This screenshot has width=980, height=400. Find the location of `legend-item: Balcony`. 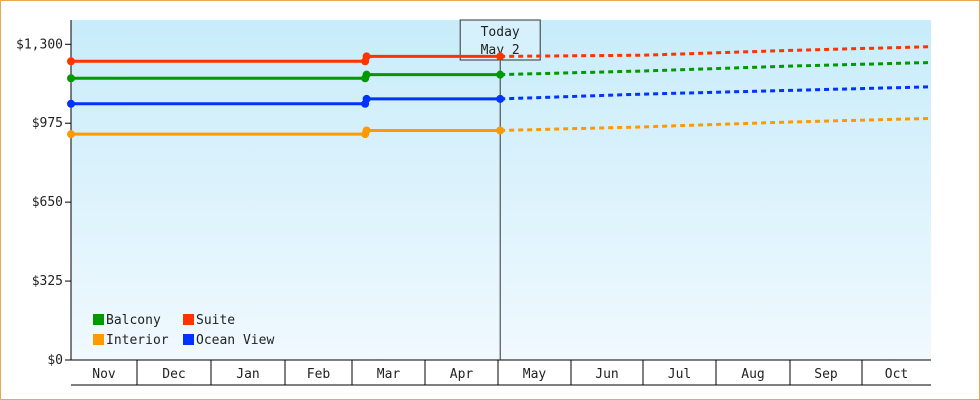

legend-item: Balcony is located at coordinates (127, 320).